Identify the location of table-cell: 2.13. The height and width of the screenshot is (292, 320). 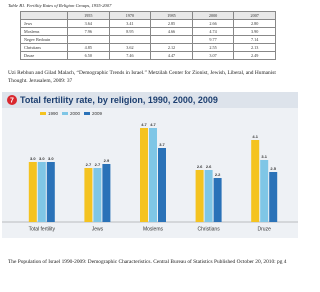
(254, 47).